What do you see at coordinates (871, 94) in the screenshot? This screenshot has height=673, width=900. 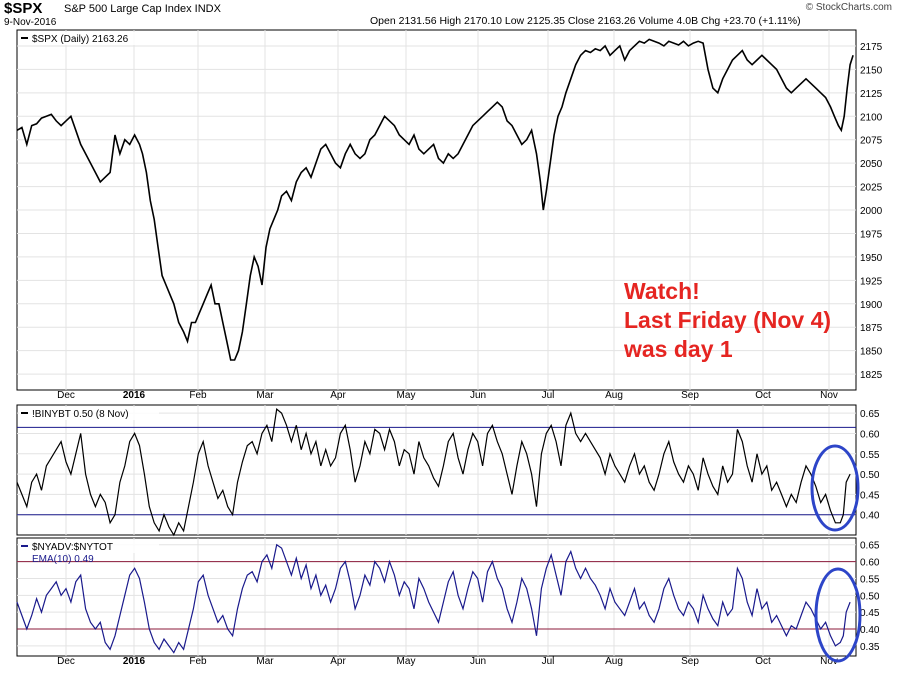 I see `price-ytick-label: 2125` at bounding box center [871, 94].